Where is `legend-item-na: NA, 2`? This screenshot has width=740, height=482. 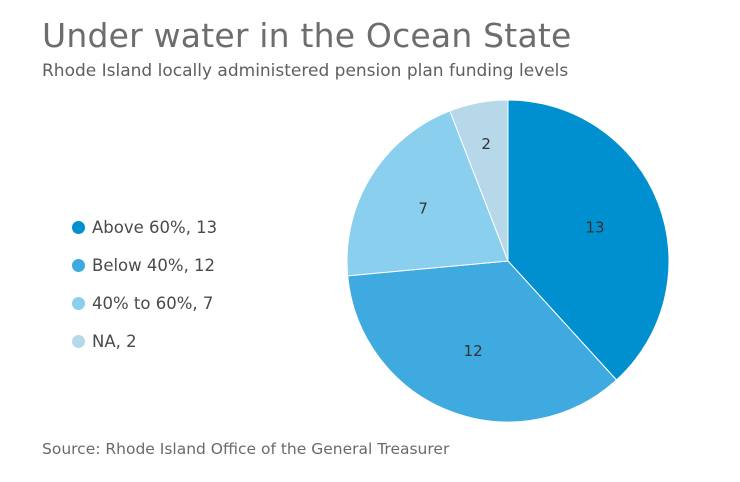
legend-item-na: NA, 2 is located at coordinates (144, 341).